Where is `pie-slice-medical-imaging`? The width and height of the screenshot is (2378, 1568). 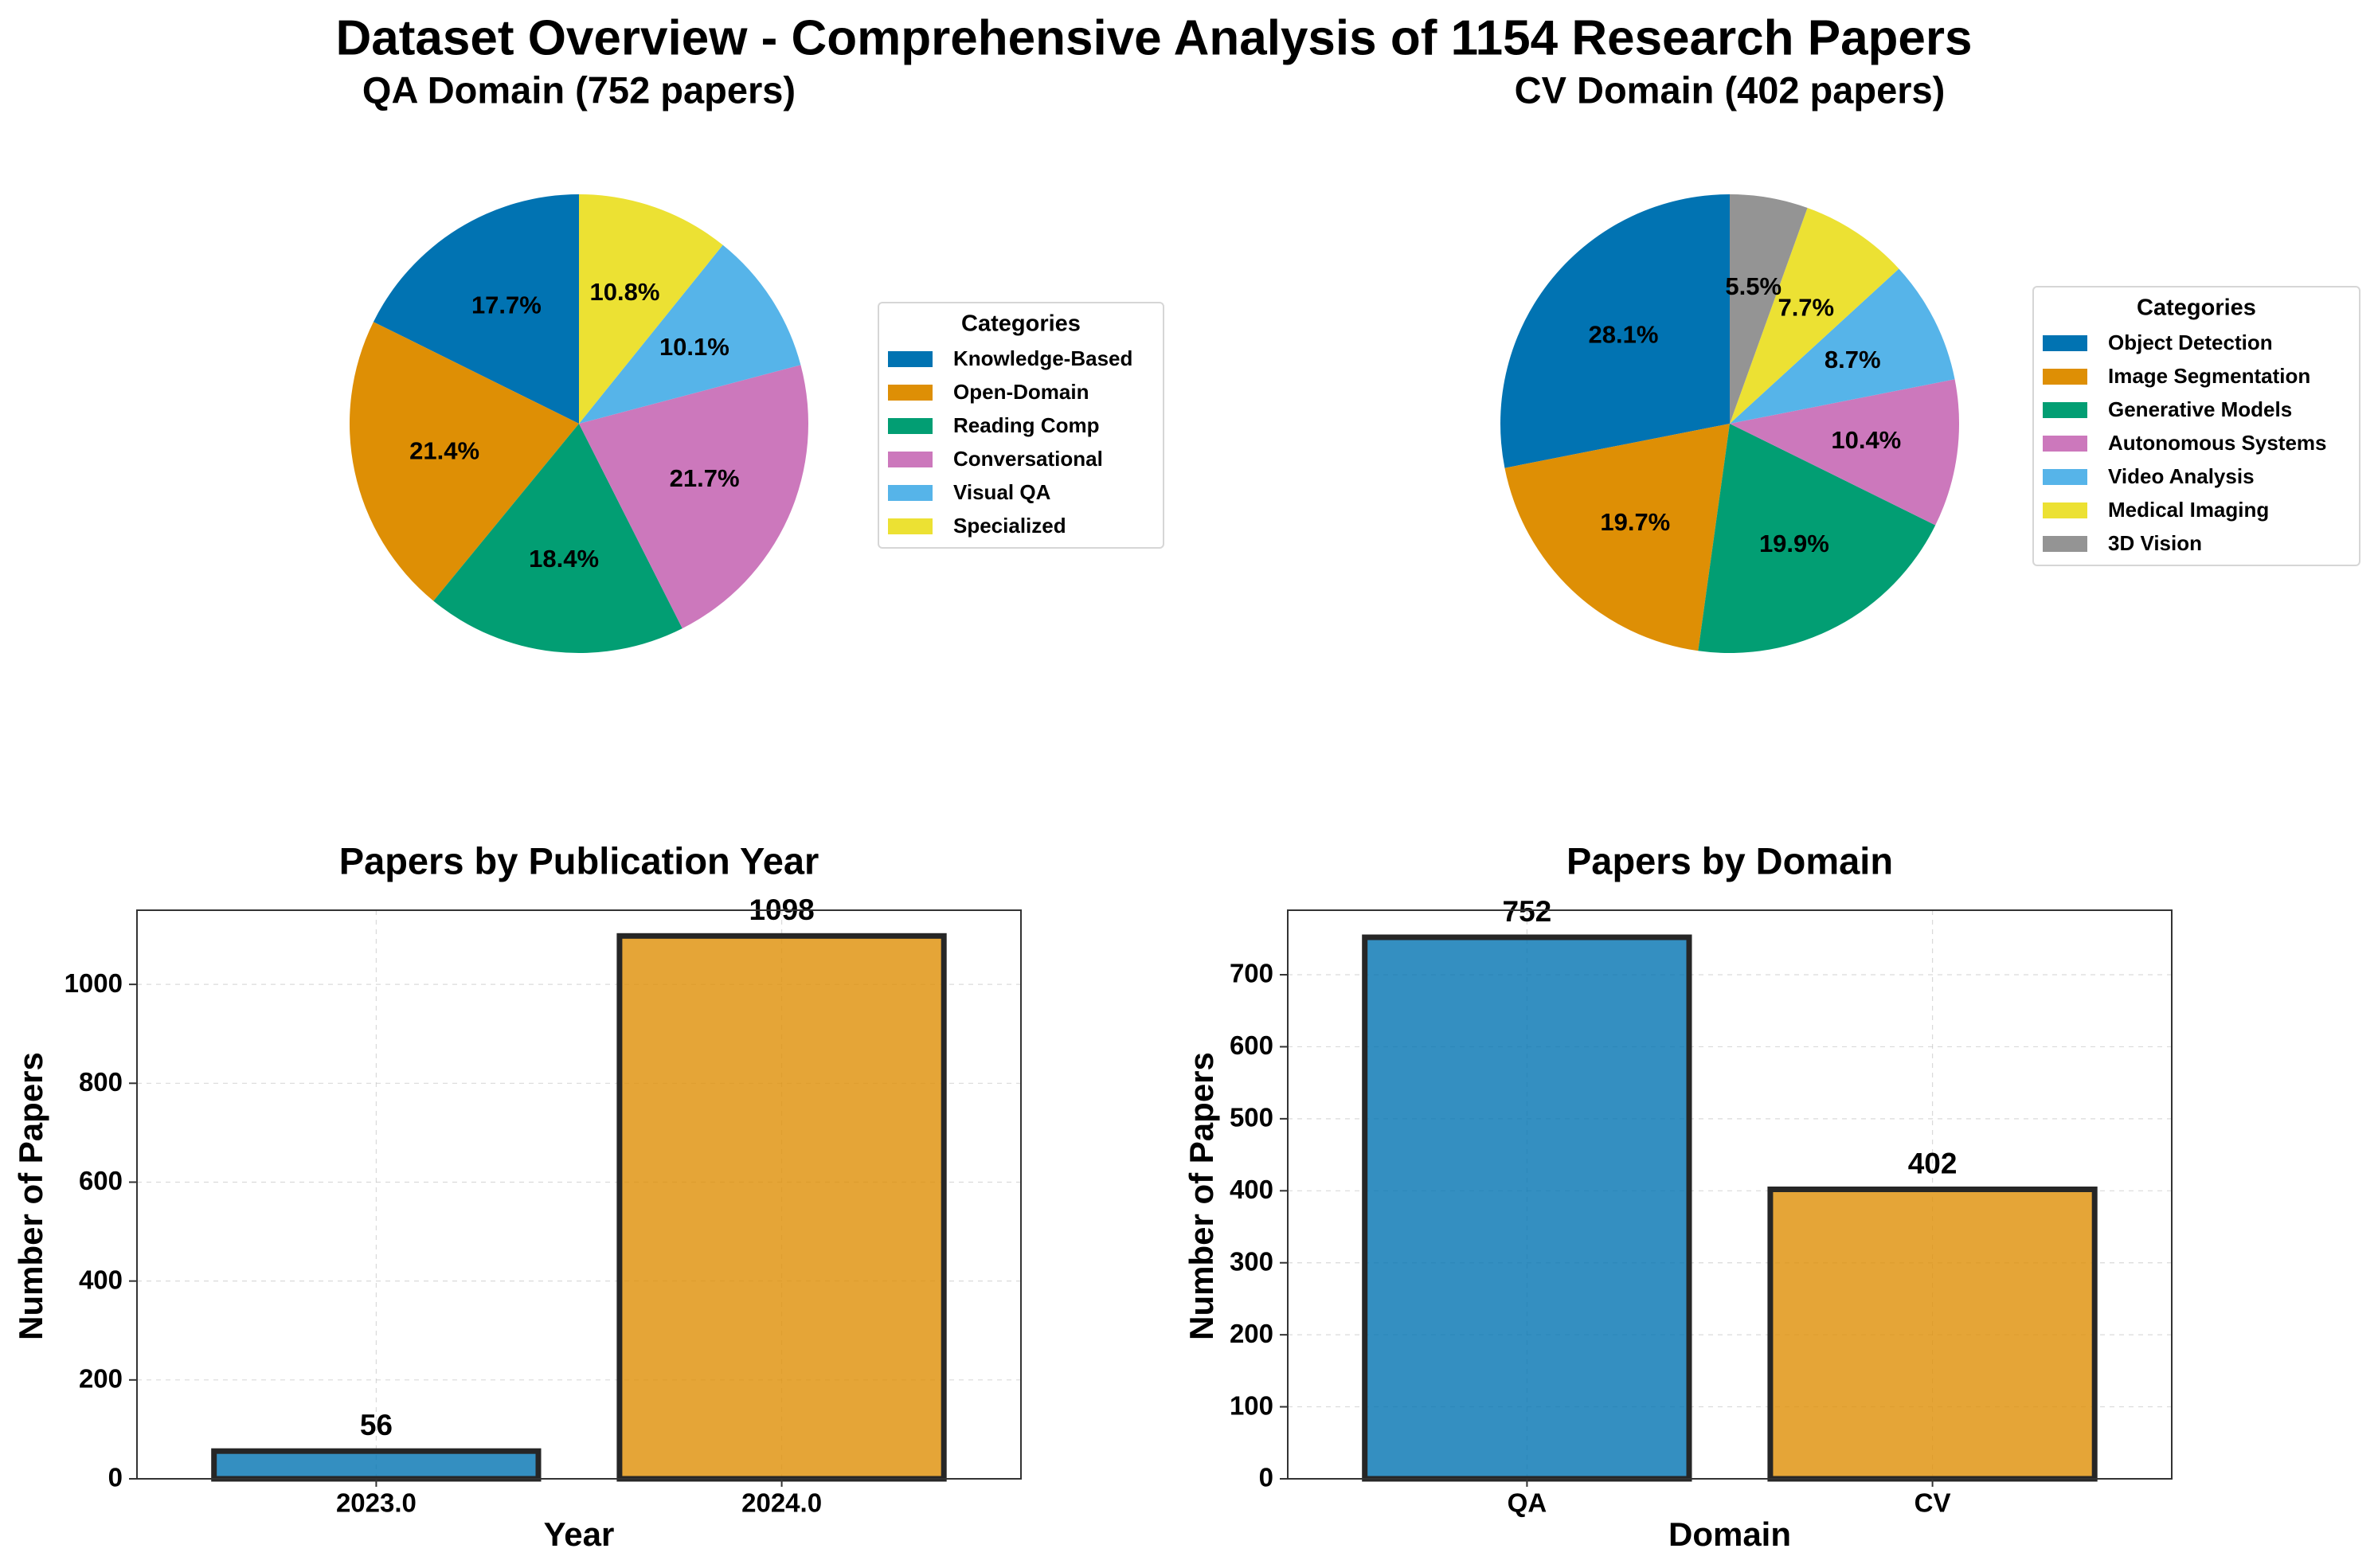
pie-slice-medical-imaging is located at coordinates (1814, 316).